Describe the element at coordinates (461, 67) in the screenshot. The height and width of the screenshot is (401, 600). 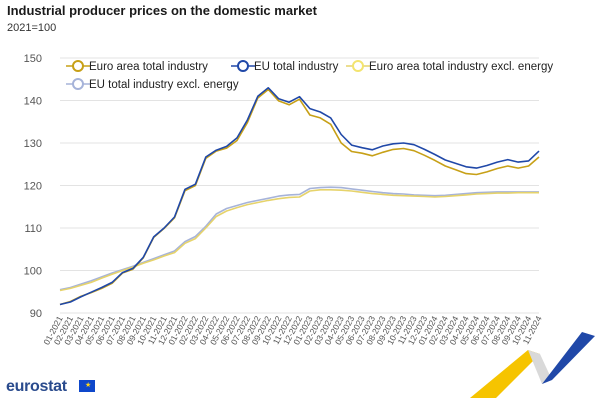
I see `legend-label: Euro area total industry excl. energy` at that location.